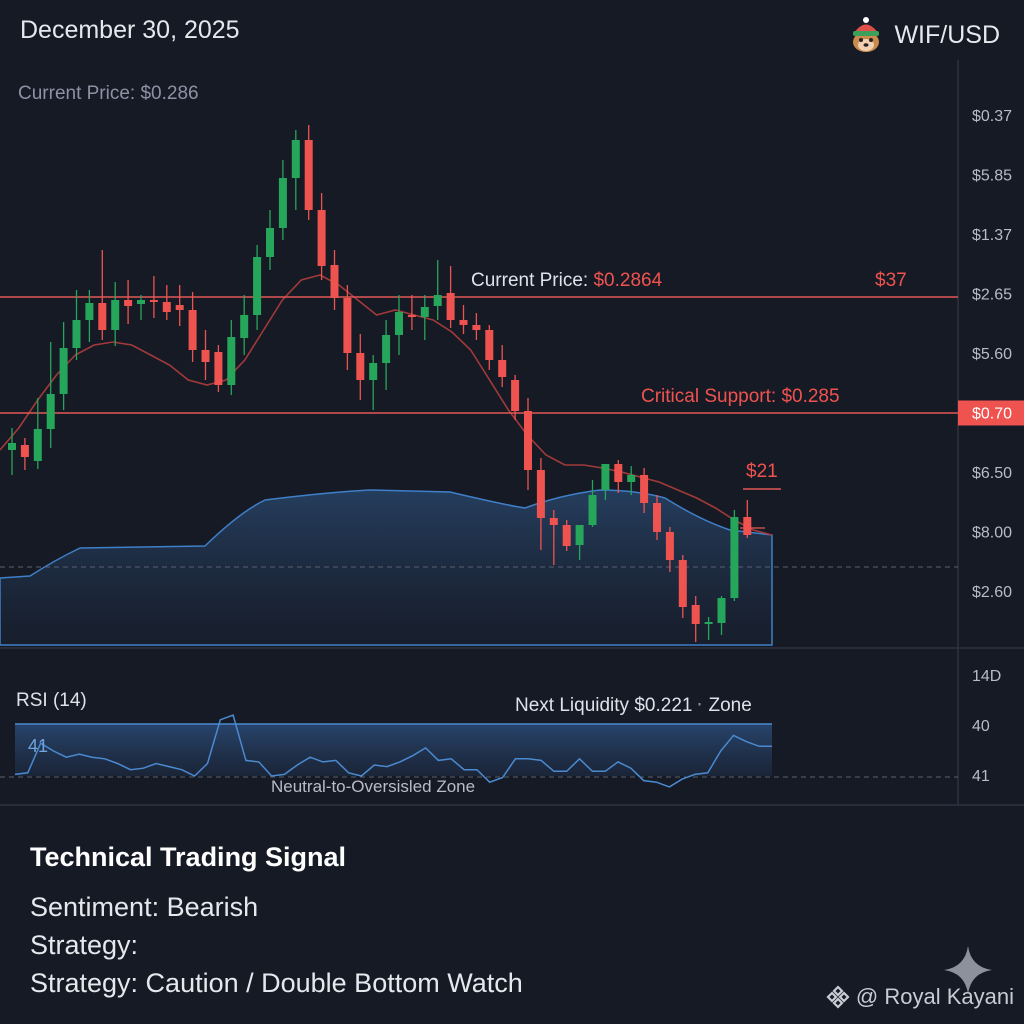 This screenshot has height=1024, width=1024. I want to click on strategy-blank-text: Strategy:, so click(84, 945).